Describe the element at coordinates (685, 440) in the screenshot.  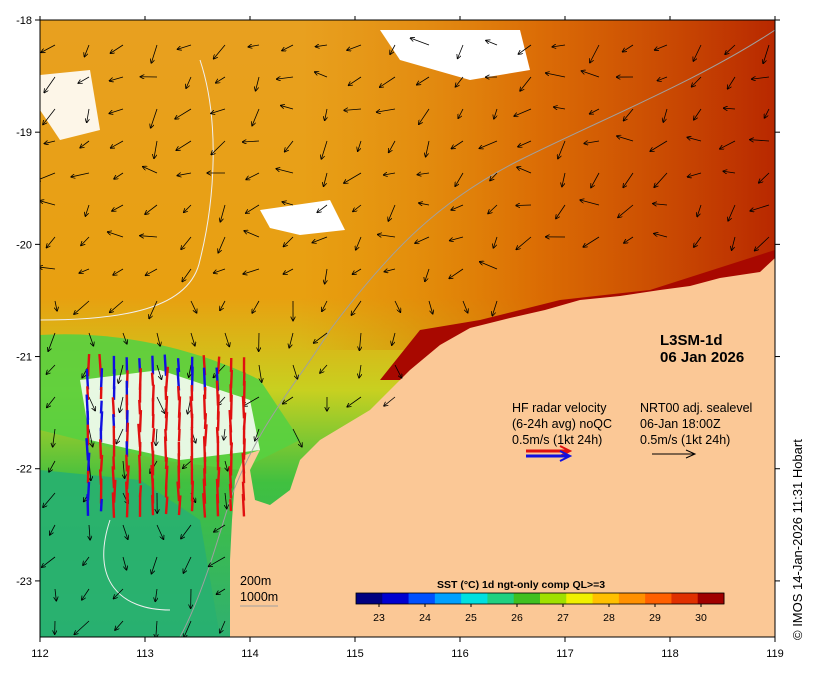
I see `nrt-legend-line3: 0.5m/s (1kt 24h)` at that location.